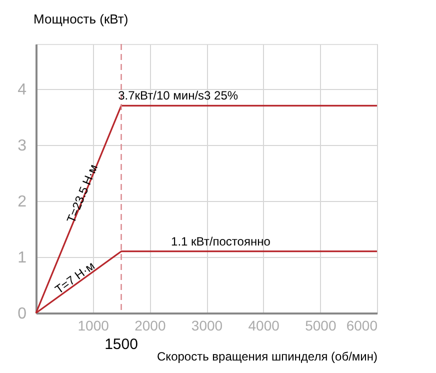 Image resolution: width=436 pixels, height=373 pixels. Describe the element at coordinates (75, 277) in the screenshot. I see `annotation: T=7 Н·м` at that location.